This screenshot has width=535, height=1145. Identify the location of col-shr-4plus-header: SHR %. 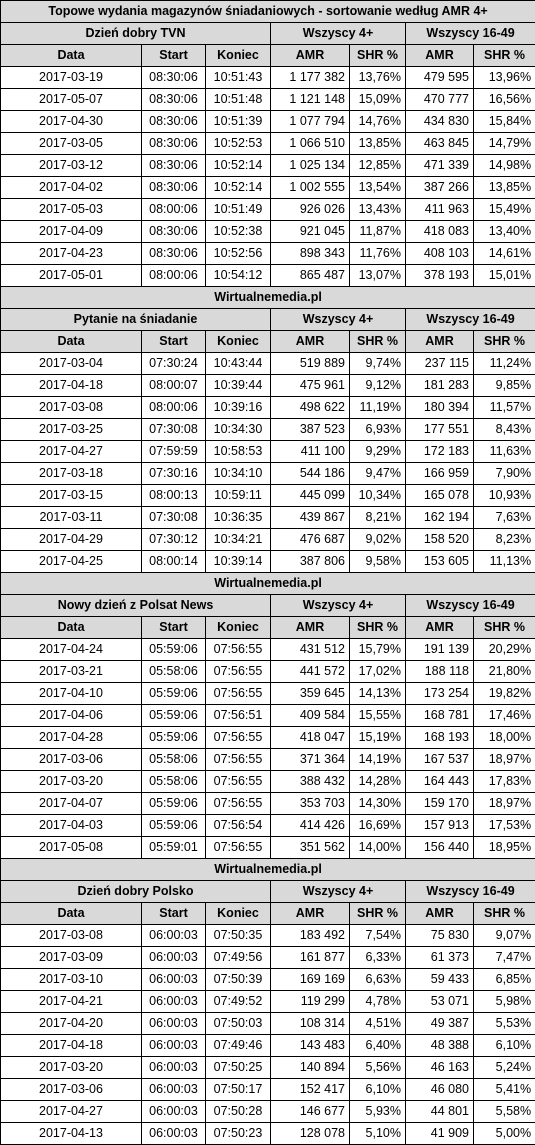
(378, 914).